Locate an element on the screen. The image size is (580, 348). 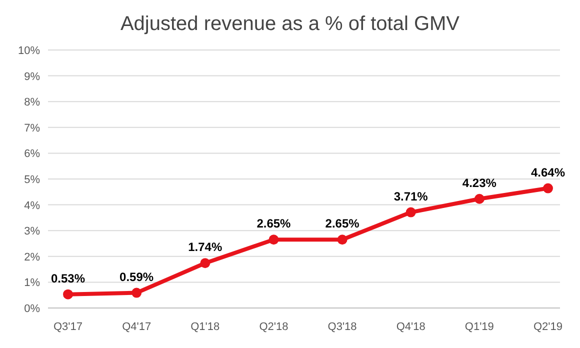
y-tick-label: 10% is located at coordinates (29, 51).